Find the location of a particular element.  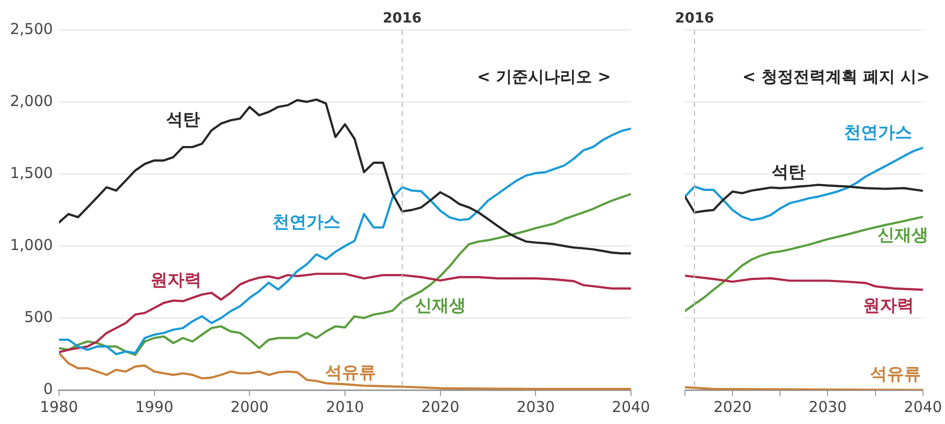

y-tick-label: 2,000 is located at coordinates (31, 101).